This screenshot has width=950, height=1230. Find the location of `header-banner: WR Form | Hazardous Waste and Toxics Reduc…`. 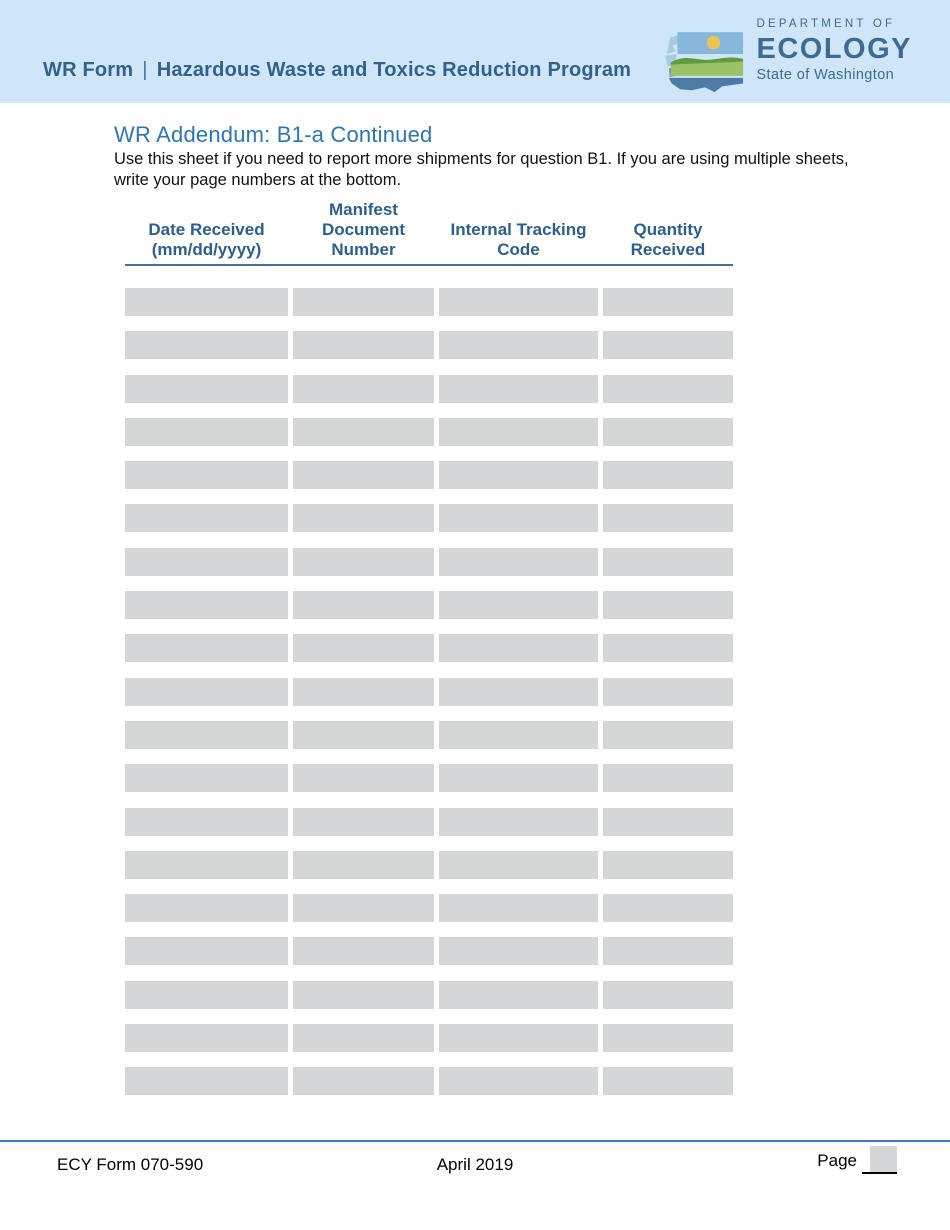

header-banner: WR Form | Hazardous Waste and Toxics Reduc… is located at coordinates (475, 51).